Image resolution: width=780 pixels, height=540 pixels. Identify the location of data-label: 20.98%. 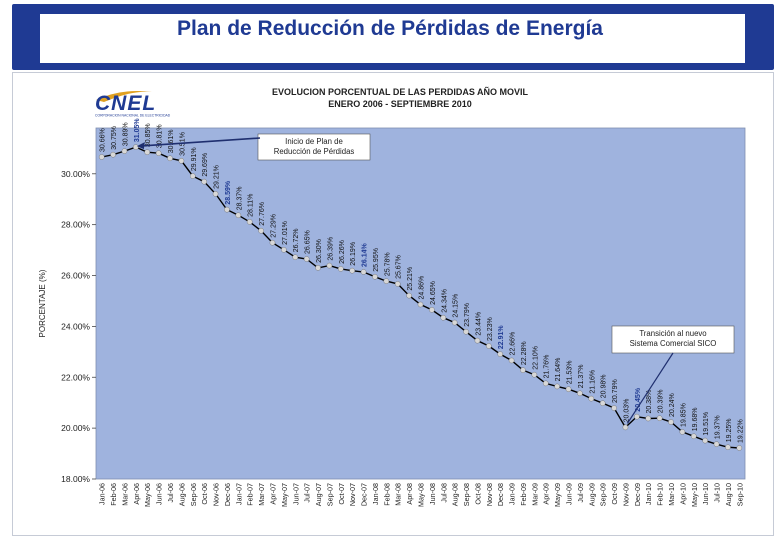
(604, 386).